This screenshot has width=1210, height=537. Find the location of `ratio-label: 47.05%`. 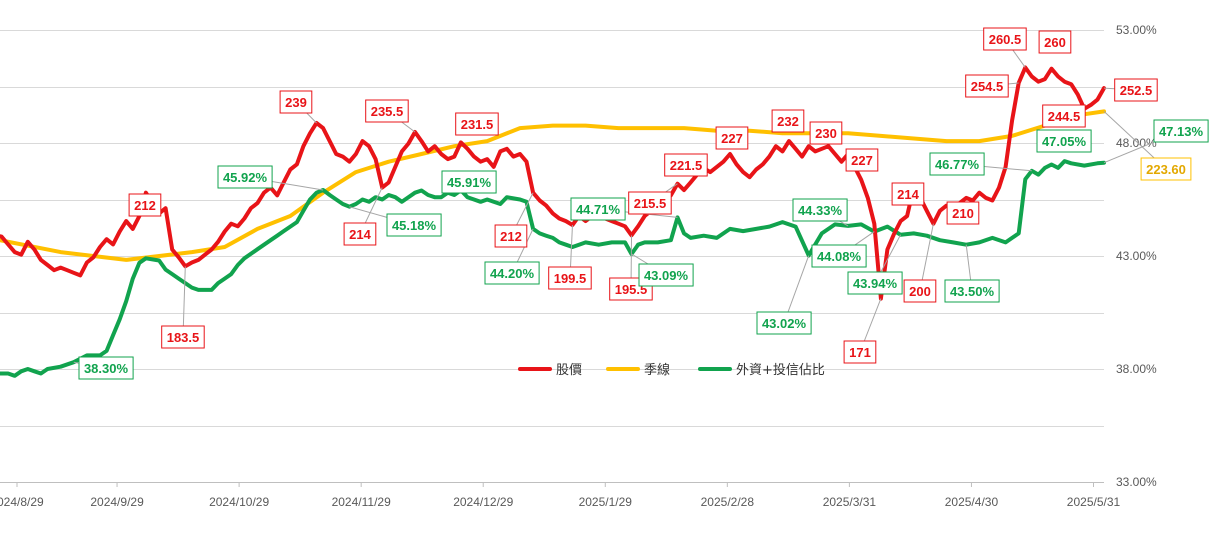

ratio-label: 47.05% is located at coordinates (1064, 141).